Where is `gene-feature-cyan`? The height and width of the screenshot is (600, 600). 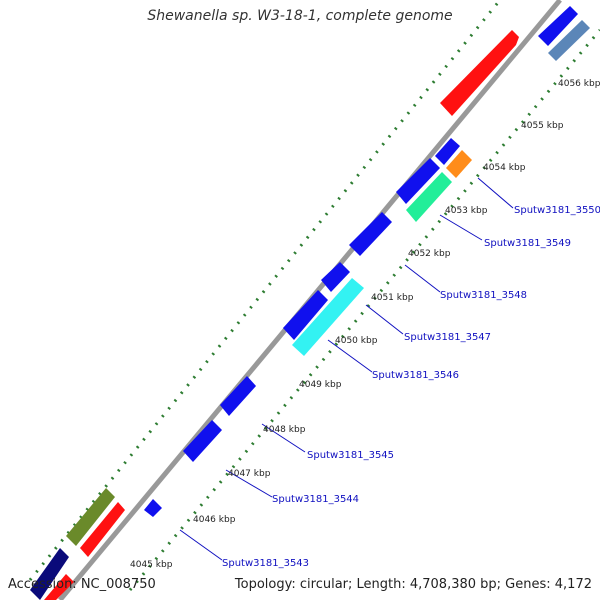 gene-feature-cyan is located at coordinates (328, 317).